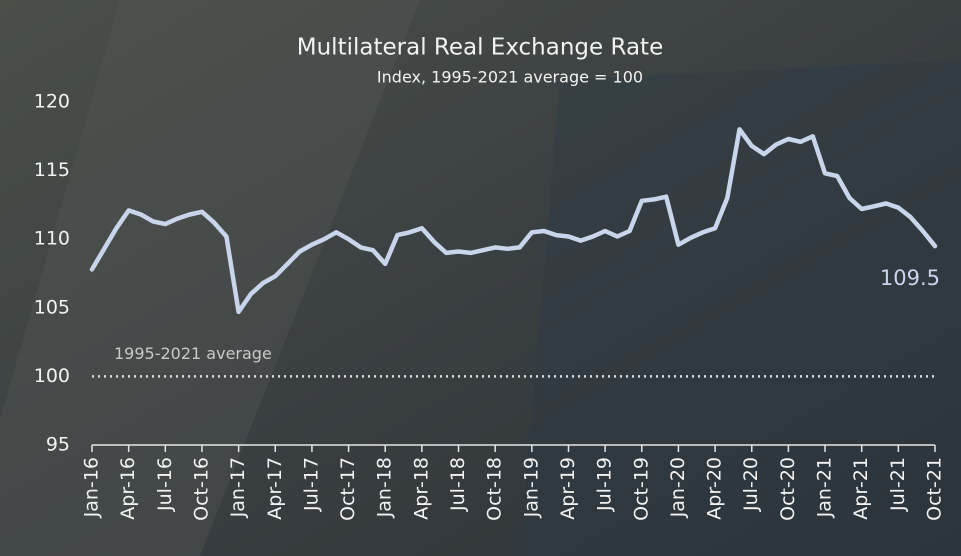 The width and height of the screenshot is (961, 556). Describe the element at coordinates (165, 484) in the screenshot. I see `x-tick-label: Jul-16` at that location.